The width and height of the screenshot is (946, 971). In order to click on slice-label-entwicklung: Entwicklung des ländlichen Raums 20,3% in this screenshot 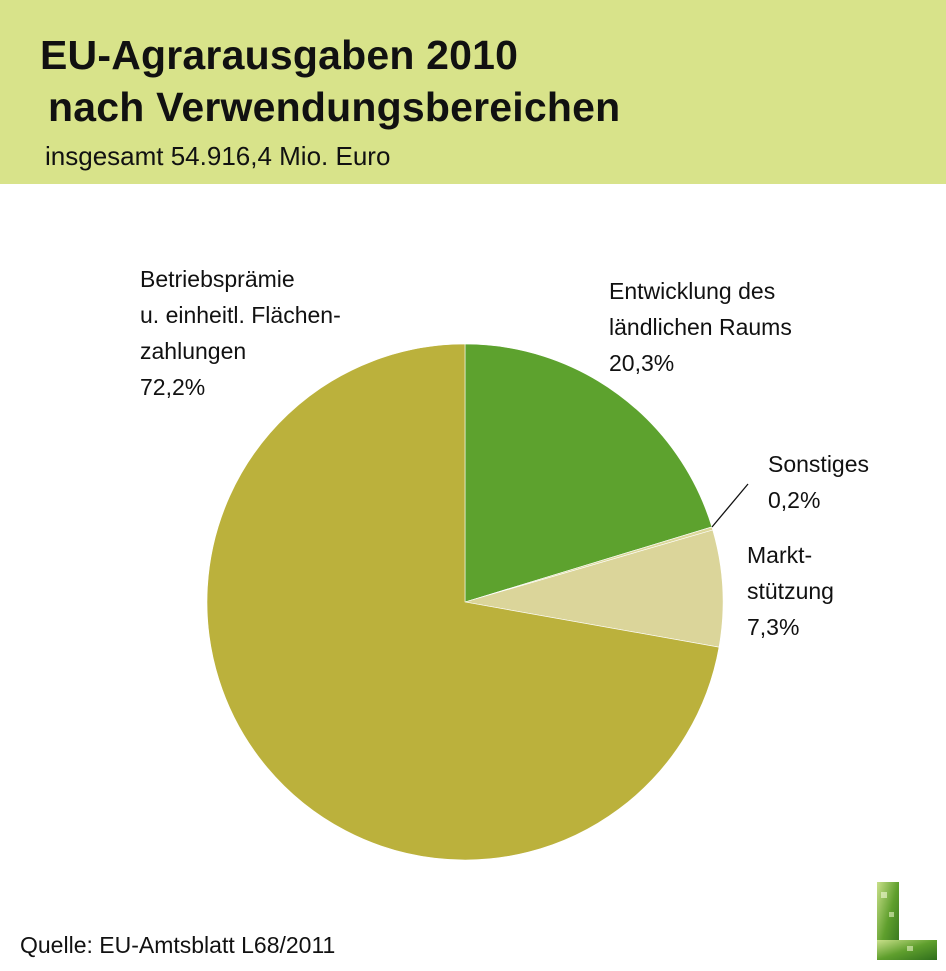, I will do `click(700, 327)`.